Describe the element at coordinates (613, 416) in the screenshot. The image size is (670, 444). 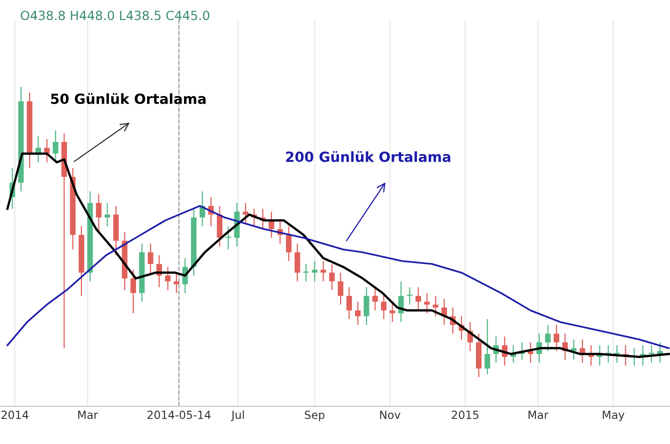
I see `x-tick-label: May` at that location.